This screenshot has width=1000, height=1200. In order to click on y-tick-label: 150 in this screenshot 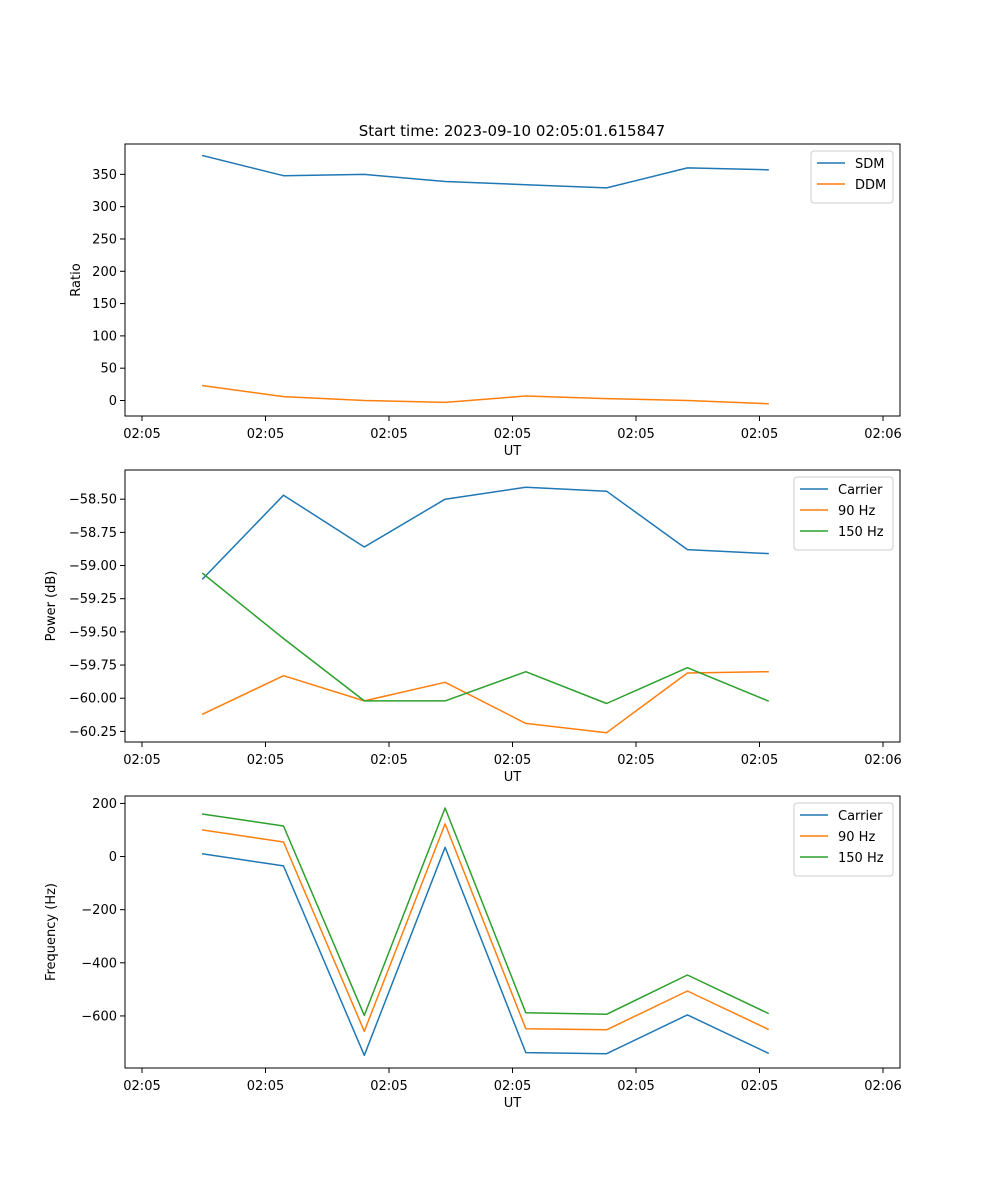, I will do `click(104, 304)`.